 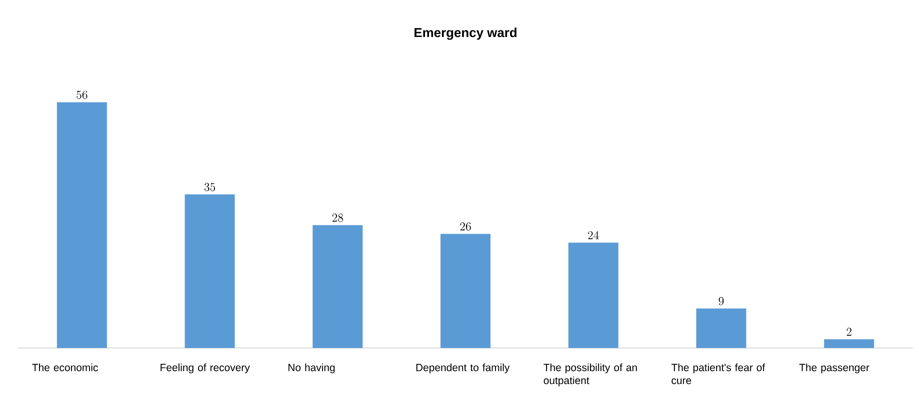 What do you see at coordinates (834, 369) in the screenshot?
I see `x-tick-label: The passenger` at bounding box center [834, 369].